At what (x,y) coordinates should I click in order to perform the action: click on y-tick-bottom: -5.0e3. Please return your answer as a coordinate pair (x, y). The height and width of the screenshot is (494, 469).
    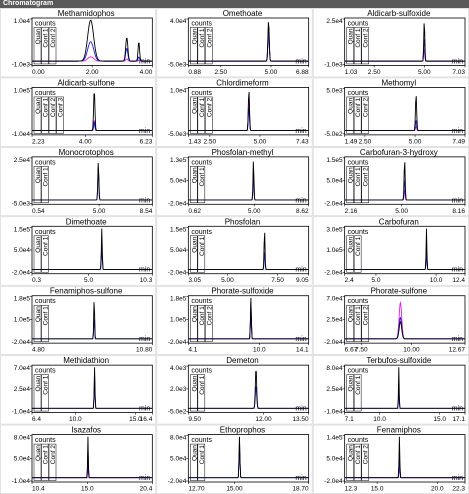
    Looking at the image, I should click on (177, 64).